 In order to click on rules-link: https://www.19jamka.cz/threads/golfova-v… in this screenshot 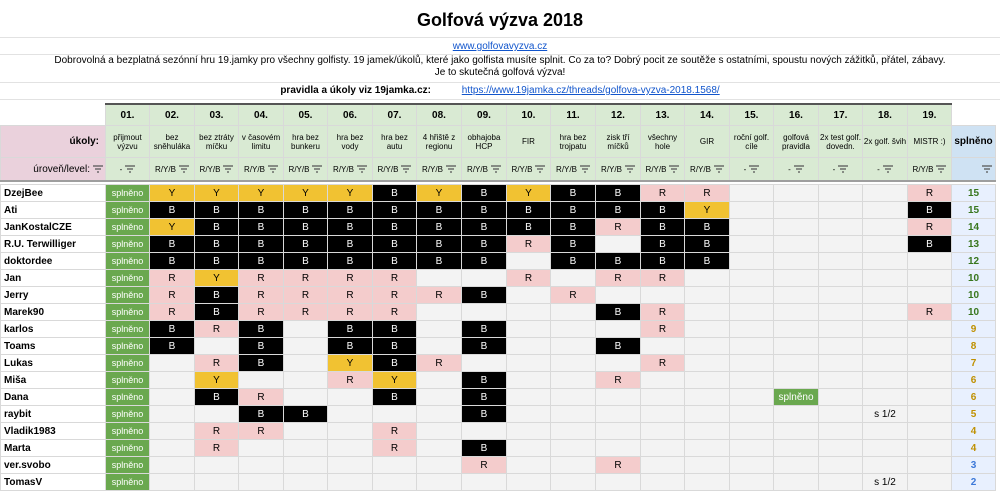, I will do `click(590, 90)`.